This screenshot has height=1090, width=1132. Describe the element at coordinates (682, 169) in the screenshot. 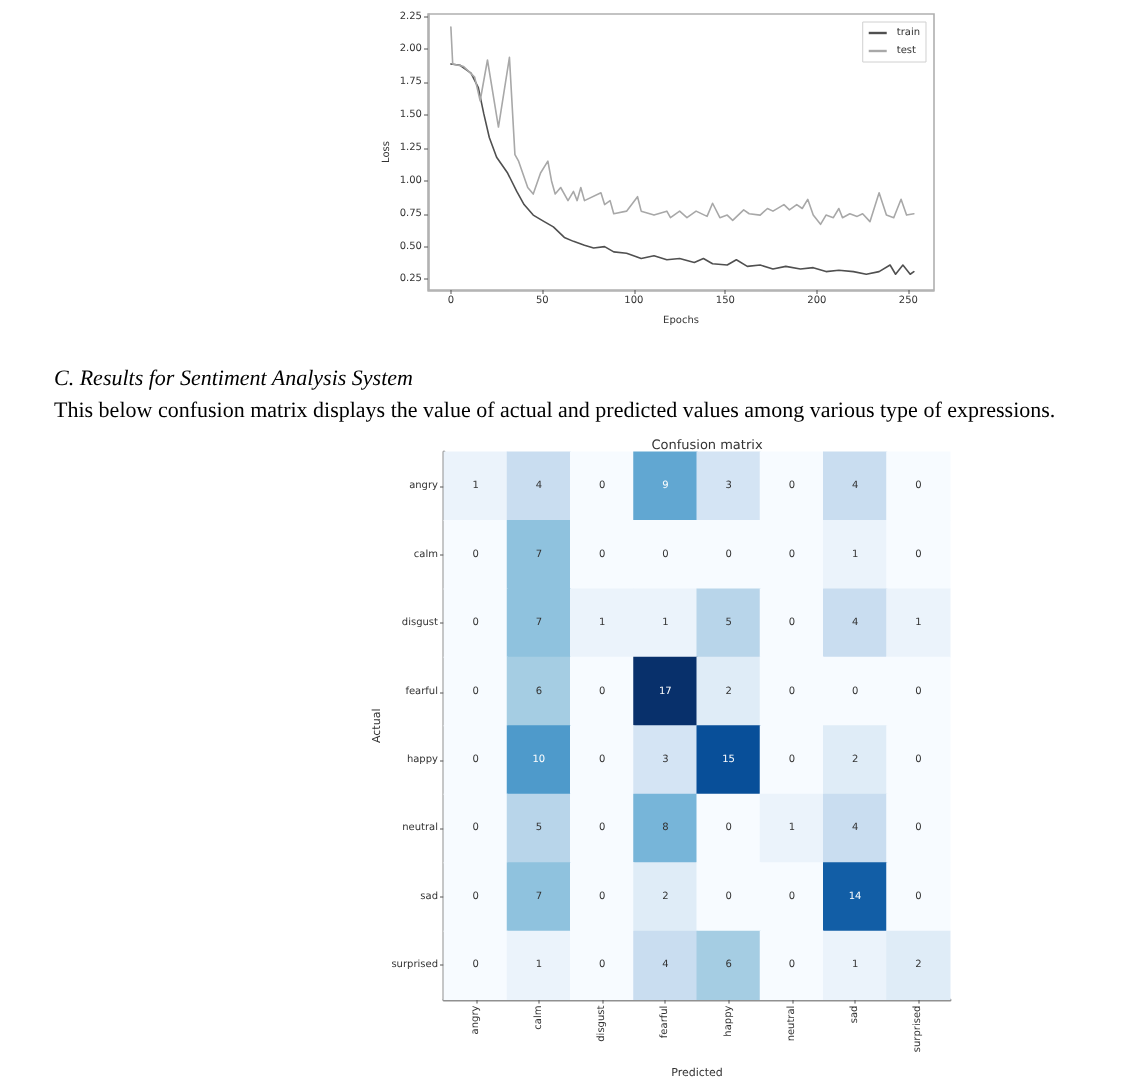

I see `line-series` at that location.